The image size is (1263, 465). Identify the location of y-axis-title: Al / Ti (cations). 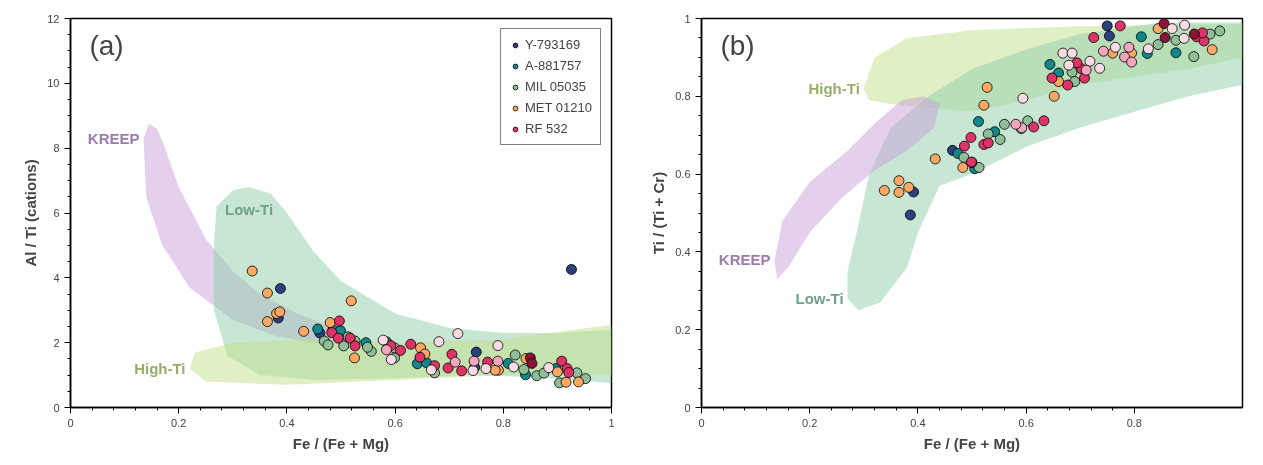
(31, 213).